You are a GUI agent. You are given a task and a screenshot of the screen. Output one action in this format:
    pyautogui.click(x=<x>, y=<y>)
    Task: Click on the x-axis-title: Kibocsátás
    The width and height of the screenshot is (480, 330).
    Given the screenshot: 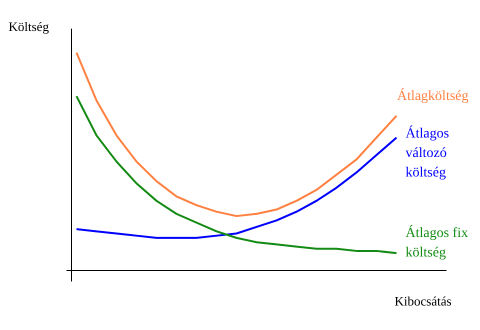 What is the action you would take?
    pyautogui.click(x=423, y=301)
    